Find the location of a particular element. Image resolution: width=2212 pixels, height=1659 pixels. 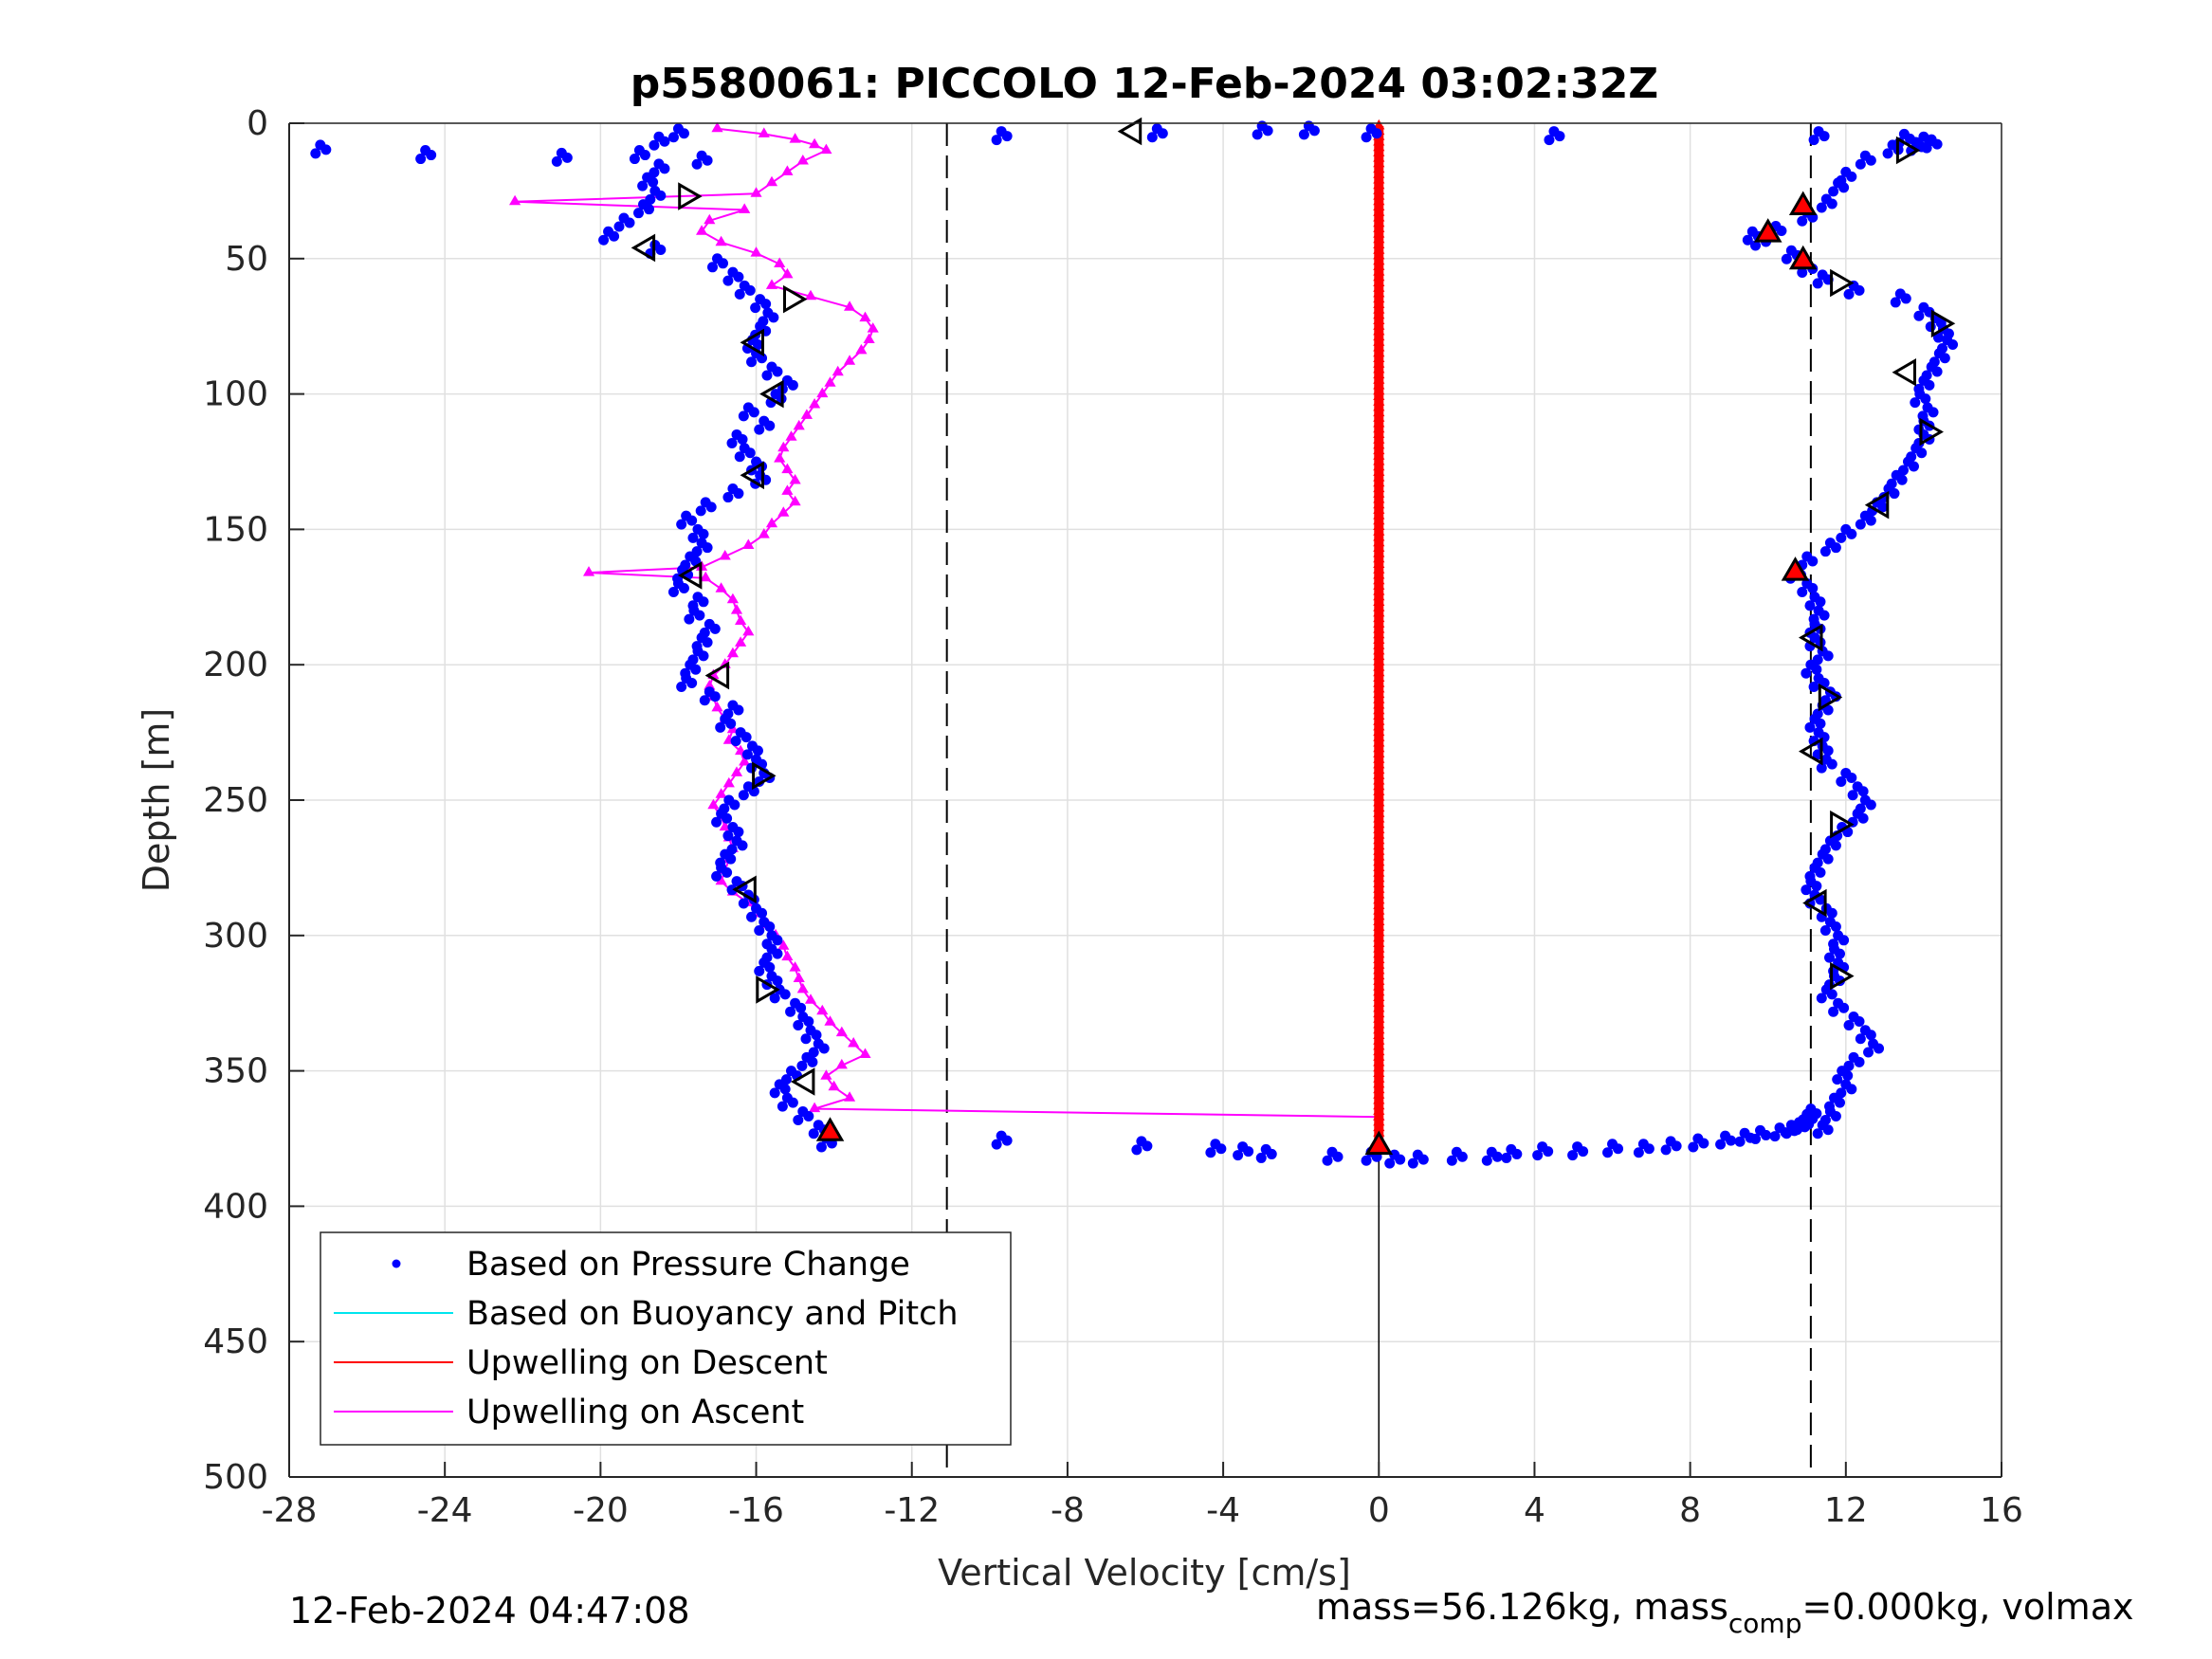

footer-timestamp: 12-Feb-2024 04:47:08 is located at coordinates (489, 1611).